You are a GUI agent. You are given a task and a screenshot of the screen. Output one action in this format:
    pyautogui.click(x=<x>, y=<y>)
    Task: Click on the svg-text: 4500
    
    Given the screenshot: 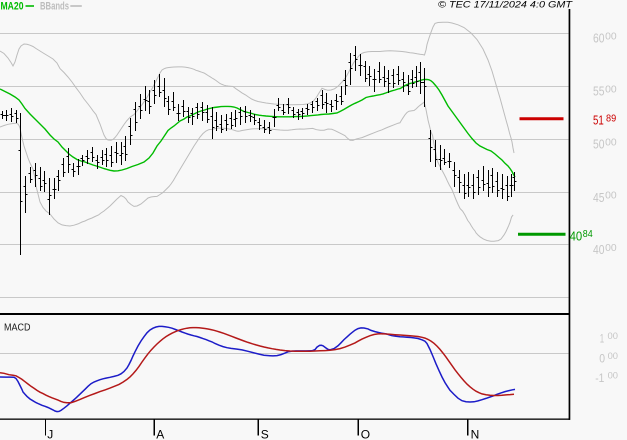 What is the action you would take?
    pyautogui.click(x=605, y=197)
    